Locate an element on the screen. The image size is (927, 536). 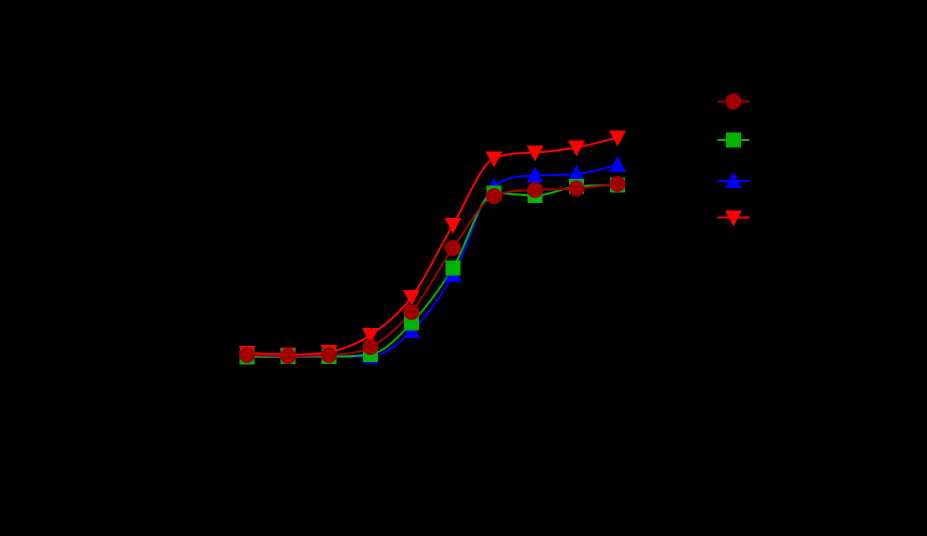
legend-item-triangle-down is located at coordinates (733, 218).